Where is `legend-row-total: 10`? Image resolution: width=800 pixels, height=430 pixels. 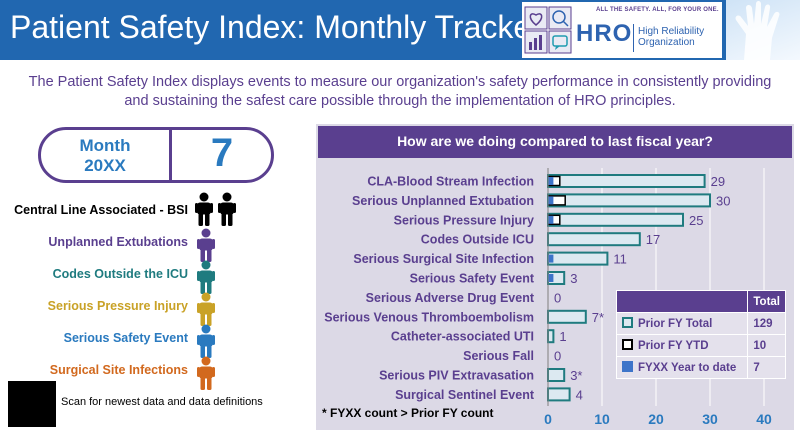
legend-row-total: 10 is located at coordinates (766, 345).